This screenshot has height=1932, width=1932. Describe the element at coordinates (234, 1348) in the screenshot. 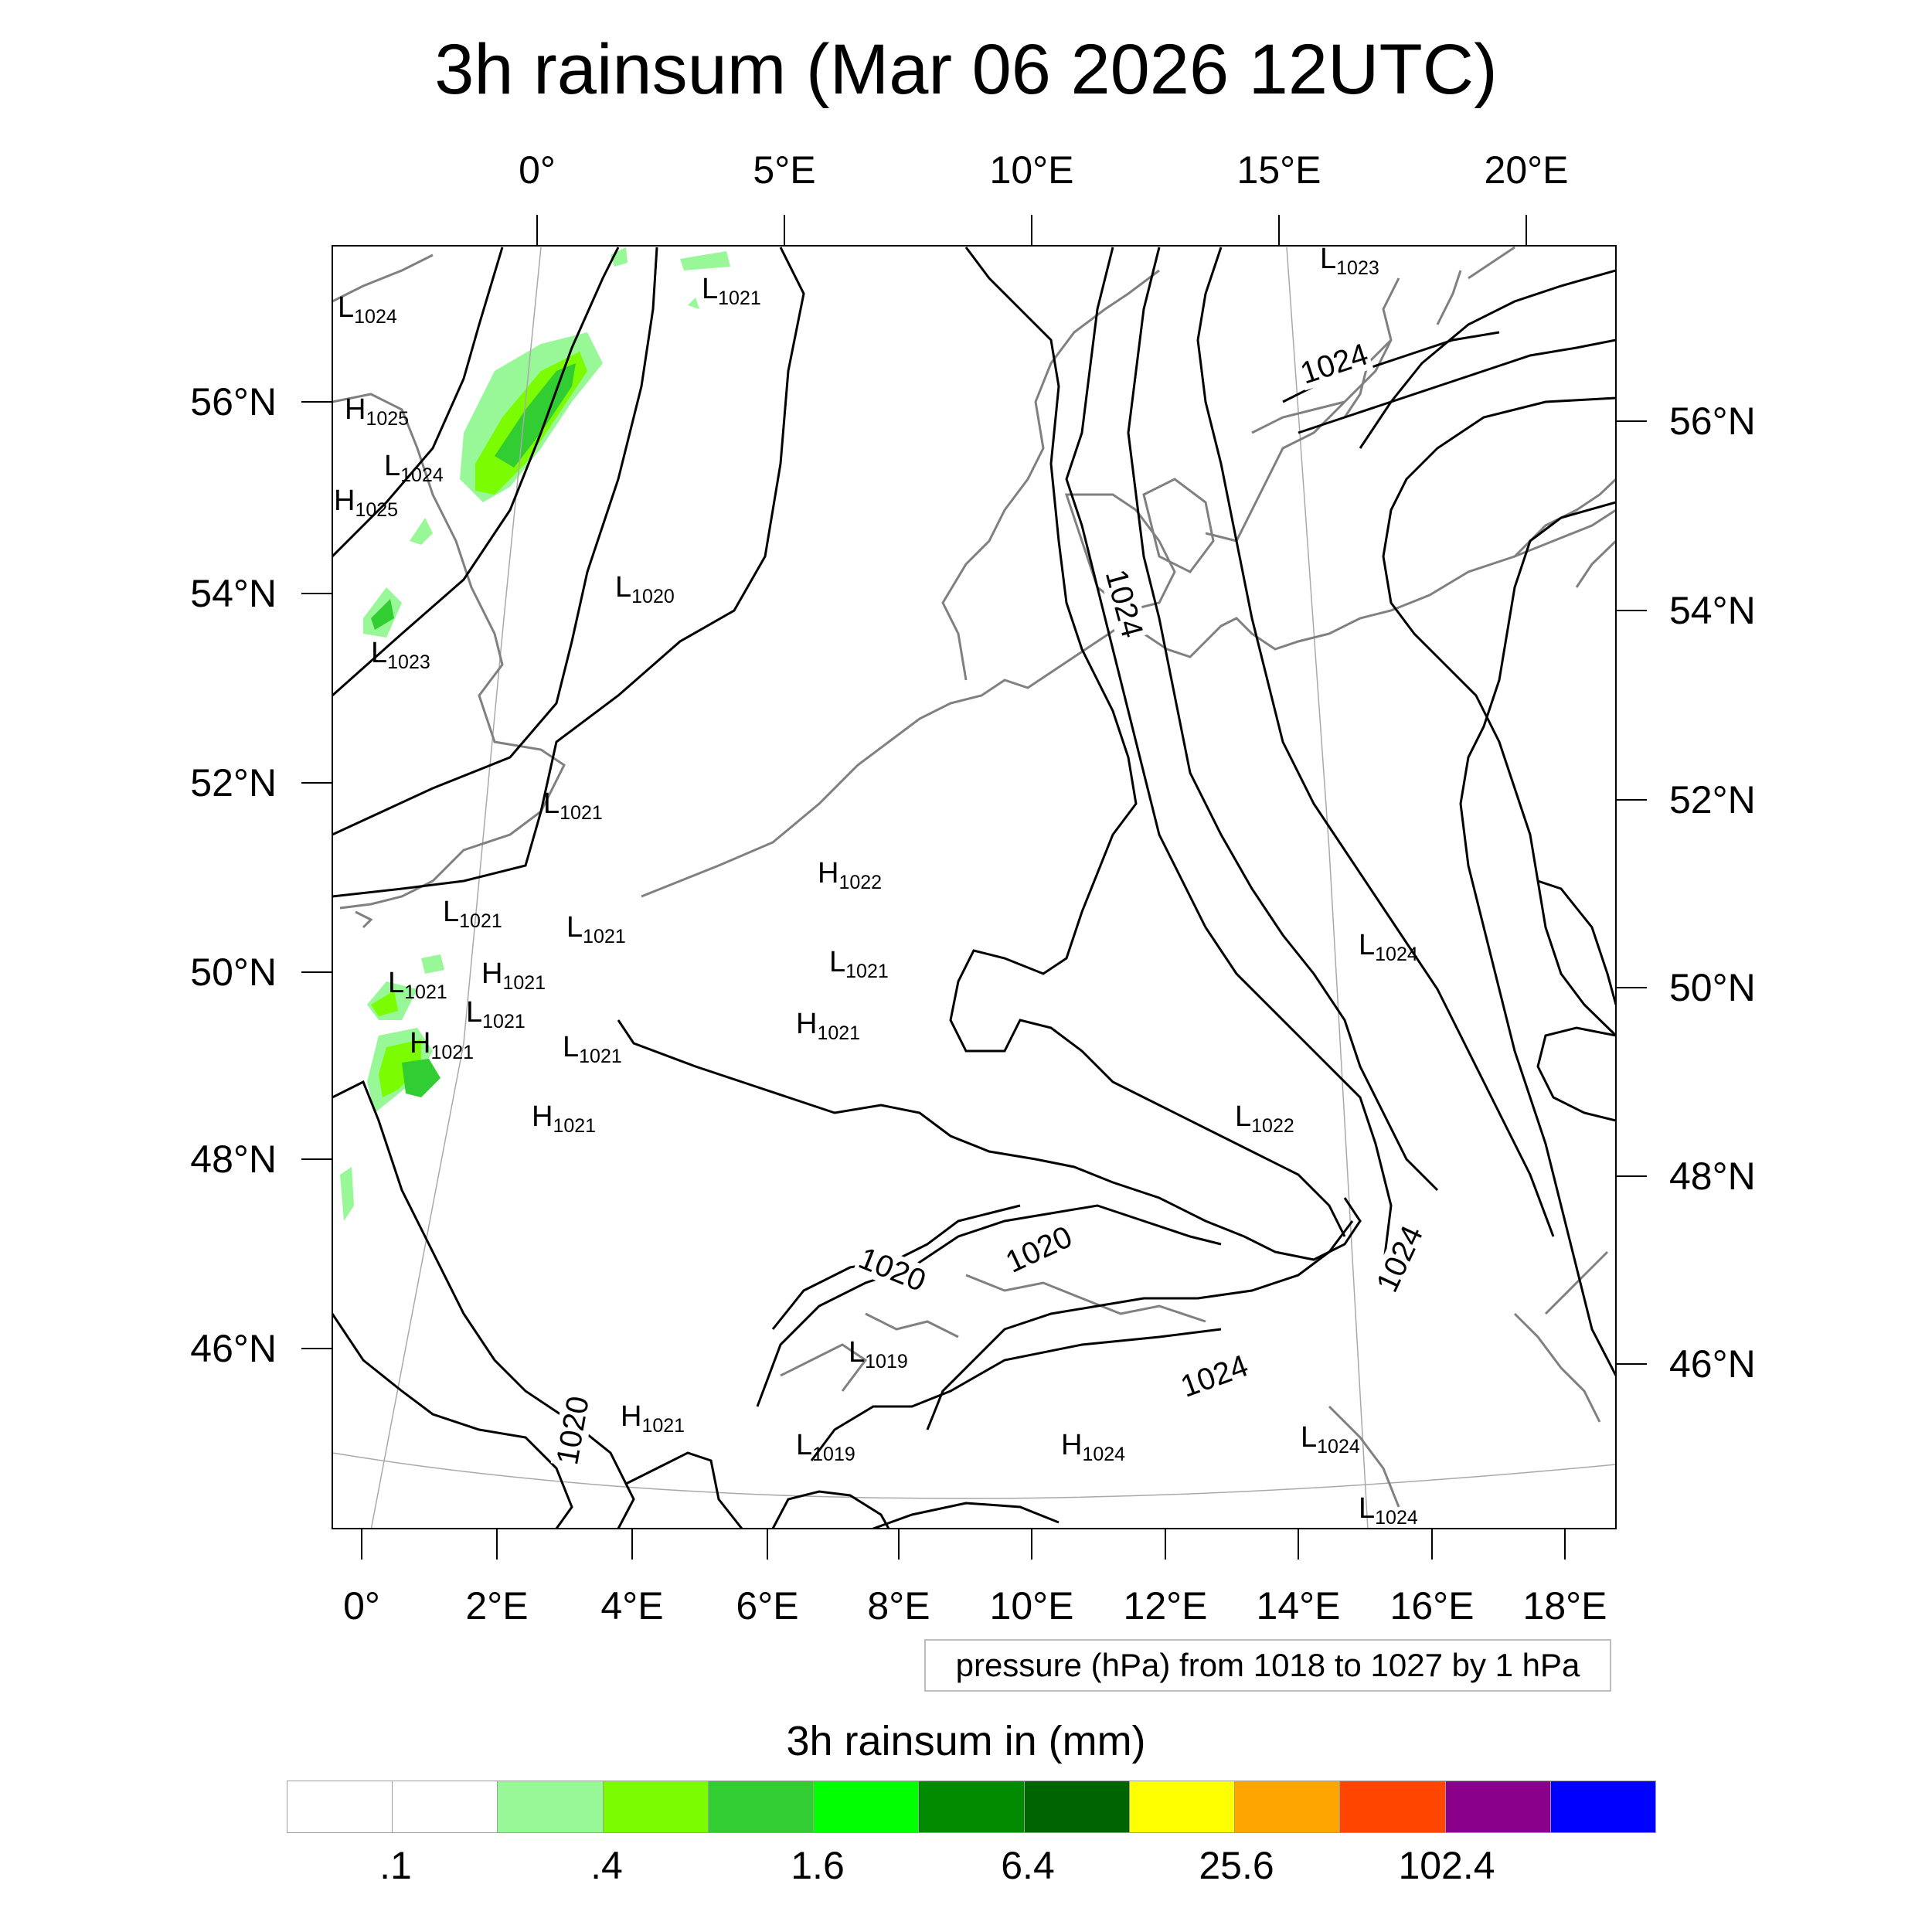

I see `left-lat-label: 46°N` at that location.